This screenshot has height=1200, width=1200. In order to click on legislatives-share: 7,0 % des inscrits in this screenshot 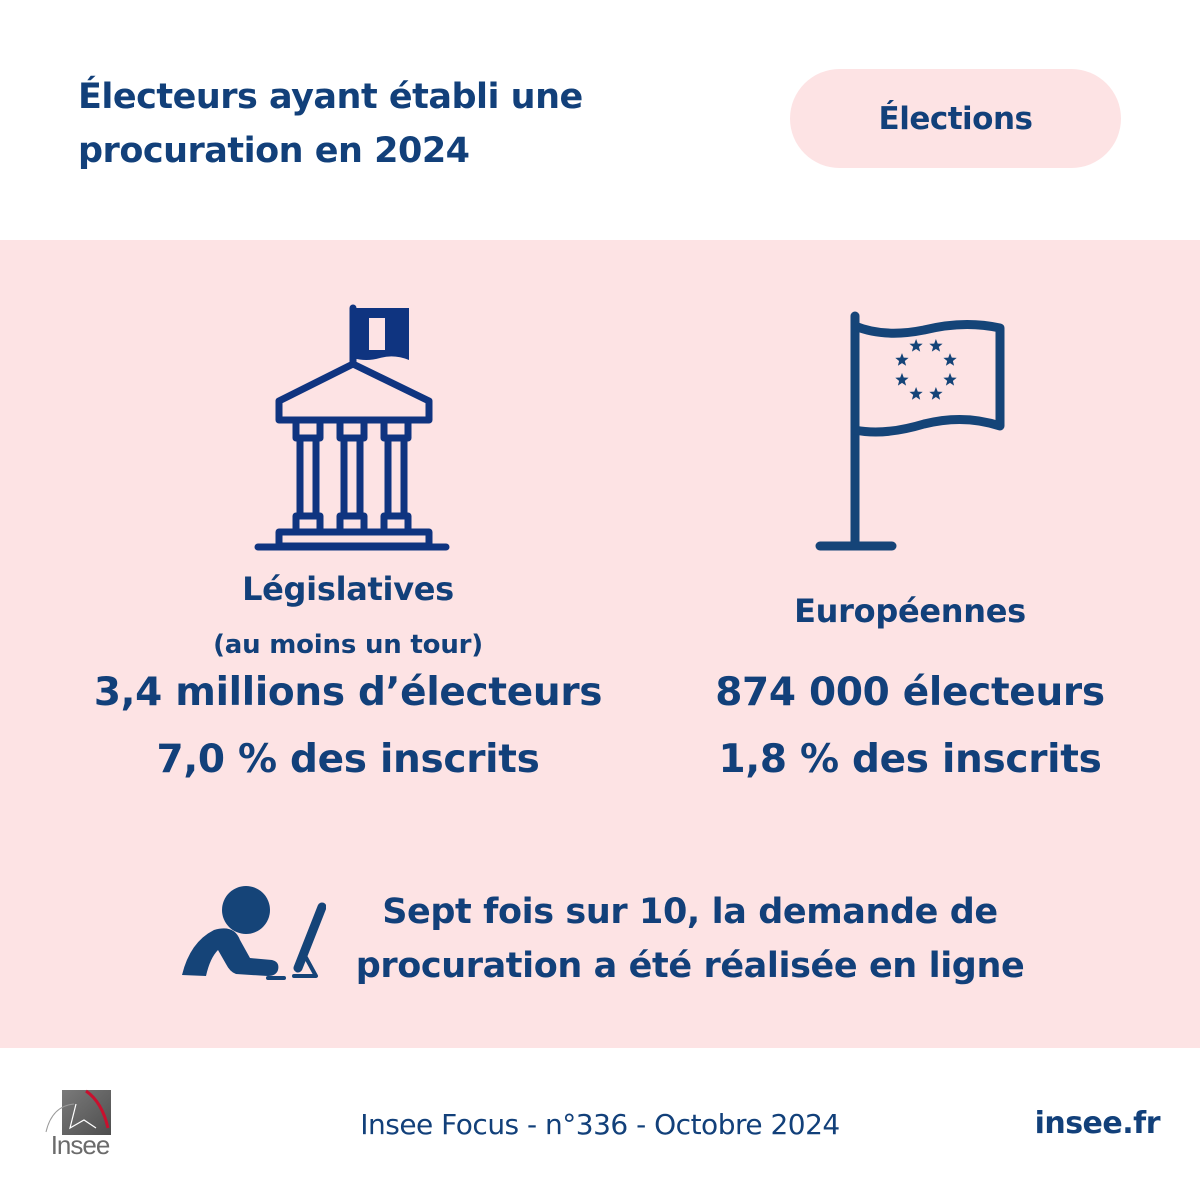, I will do `click(348, 759)`.